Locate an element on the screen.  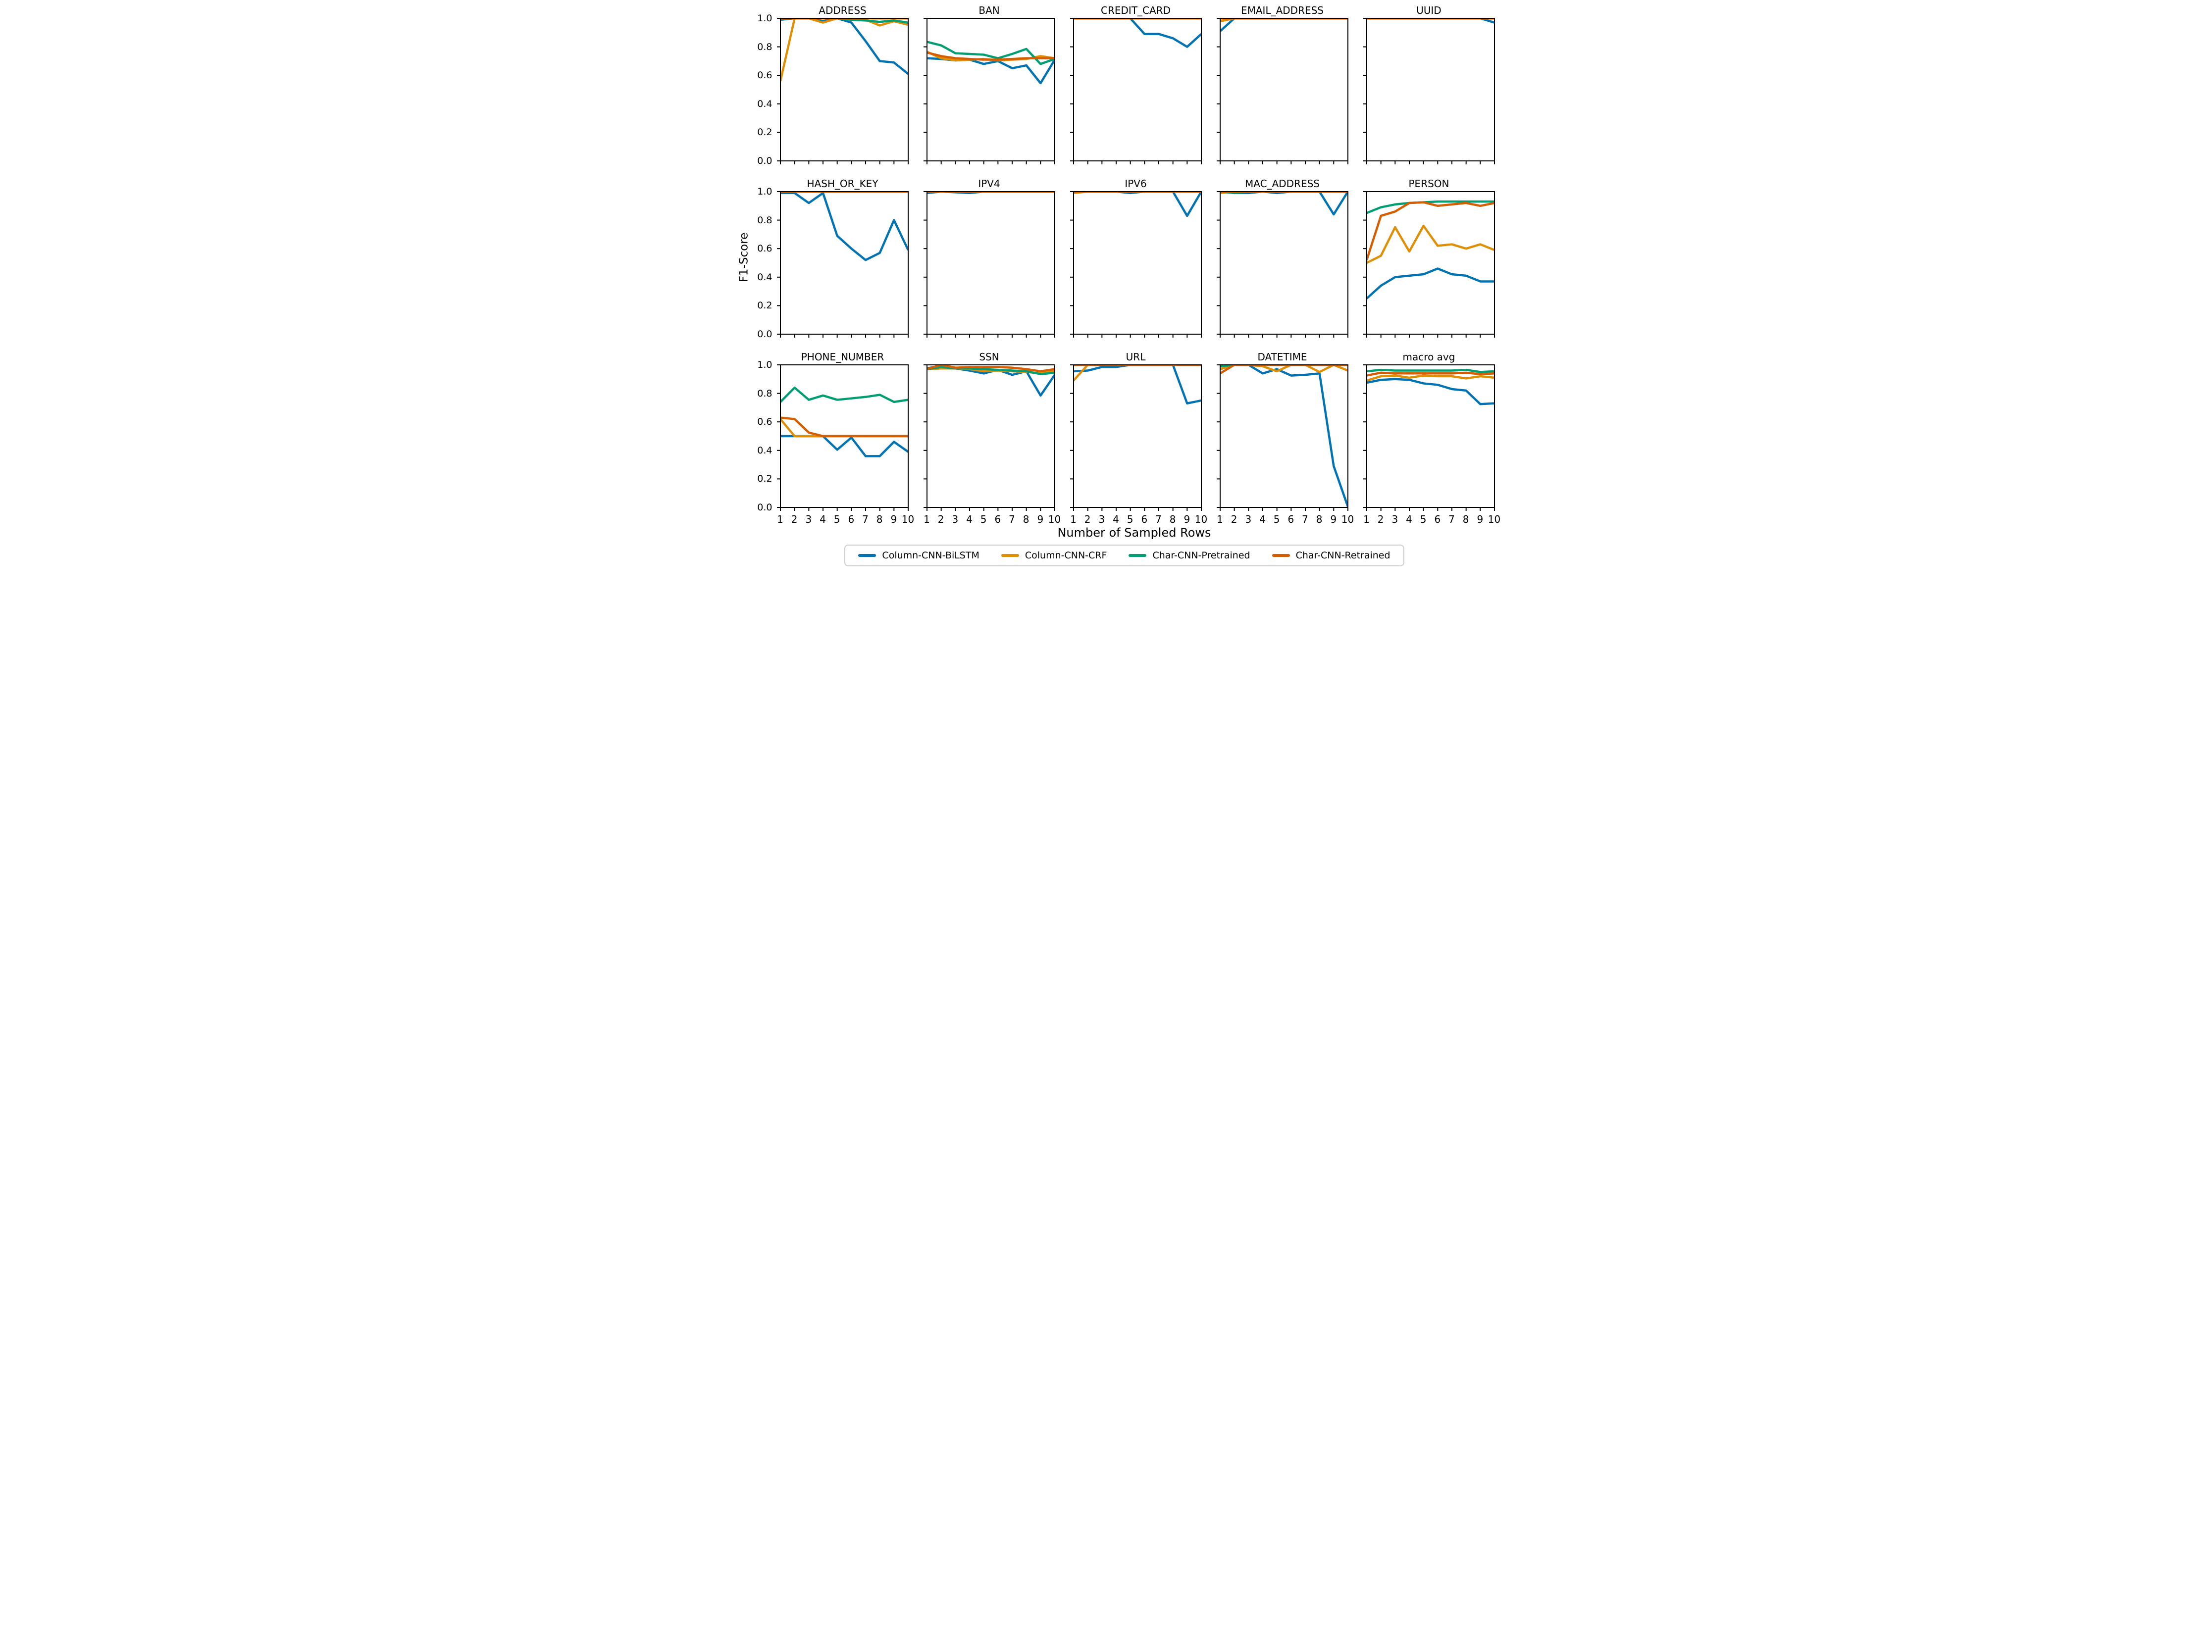
subplot-ipv6: IPV6 is located at coordinates (1136, 258).